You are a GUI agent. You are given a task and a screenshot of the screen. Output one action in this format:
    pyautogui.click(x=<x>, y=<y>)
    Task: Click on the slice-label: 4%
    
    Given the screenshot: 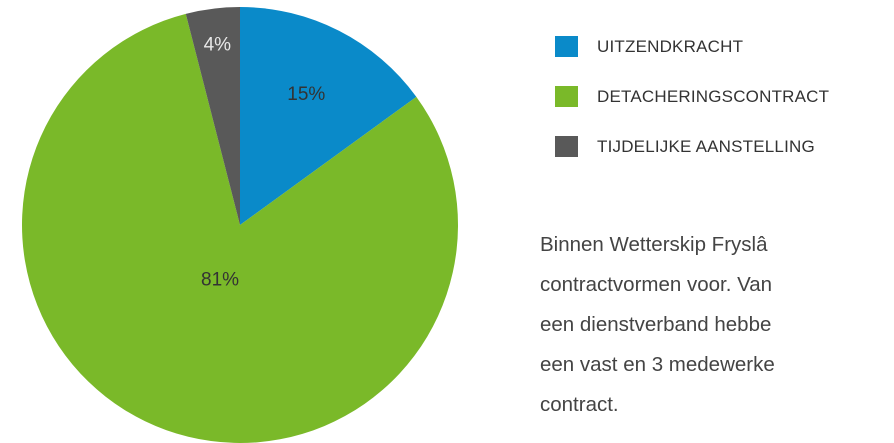 What is the action you would take?
    pyautogui.click(x=218, y=45)
    